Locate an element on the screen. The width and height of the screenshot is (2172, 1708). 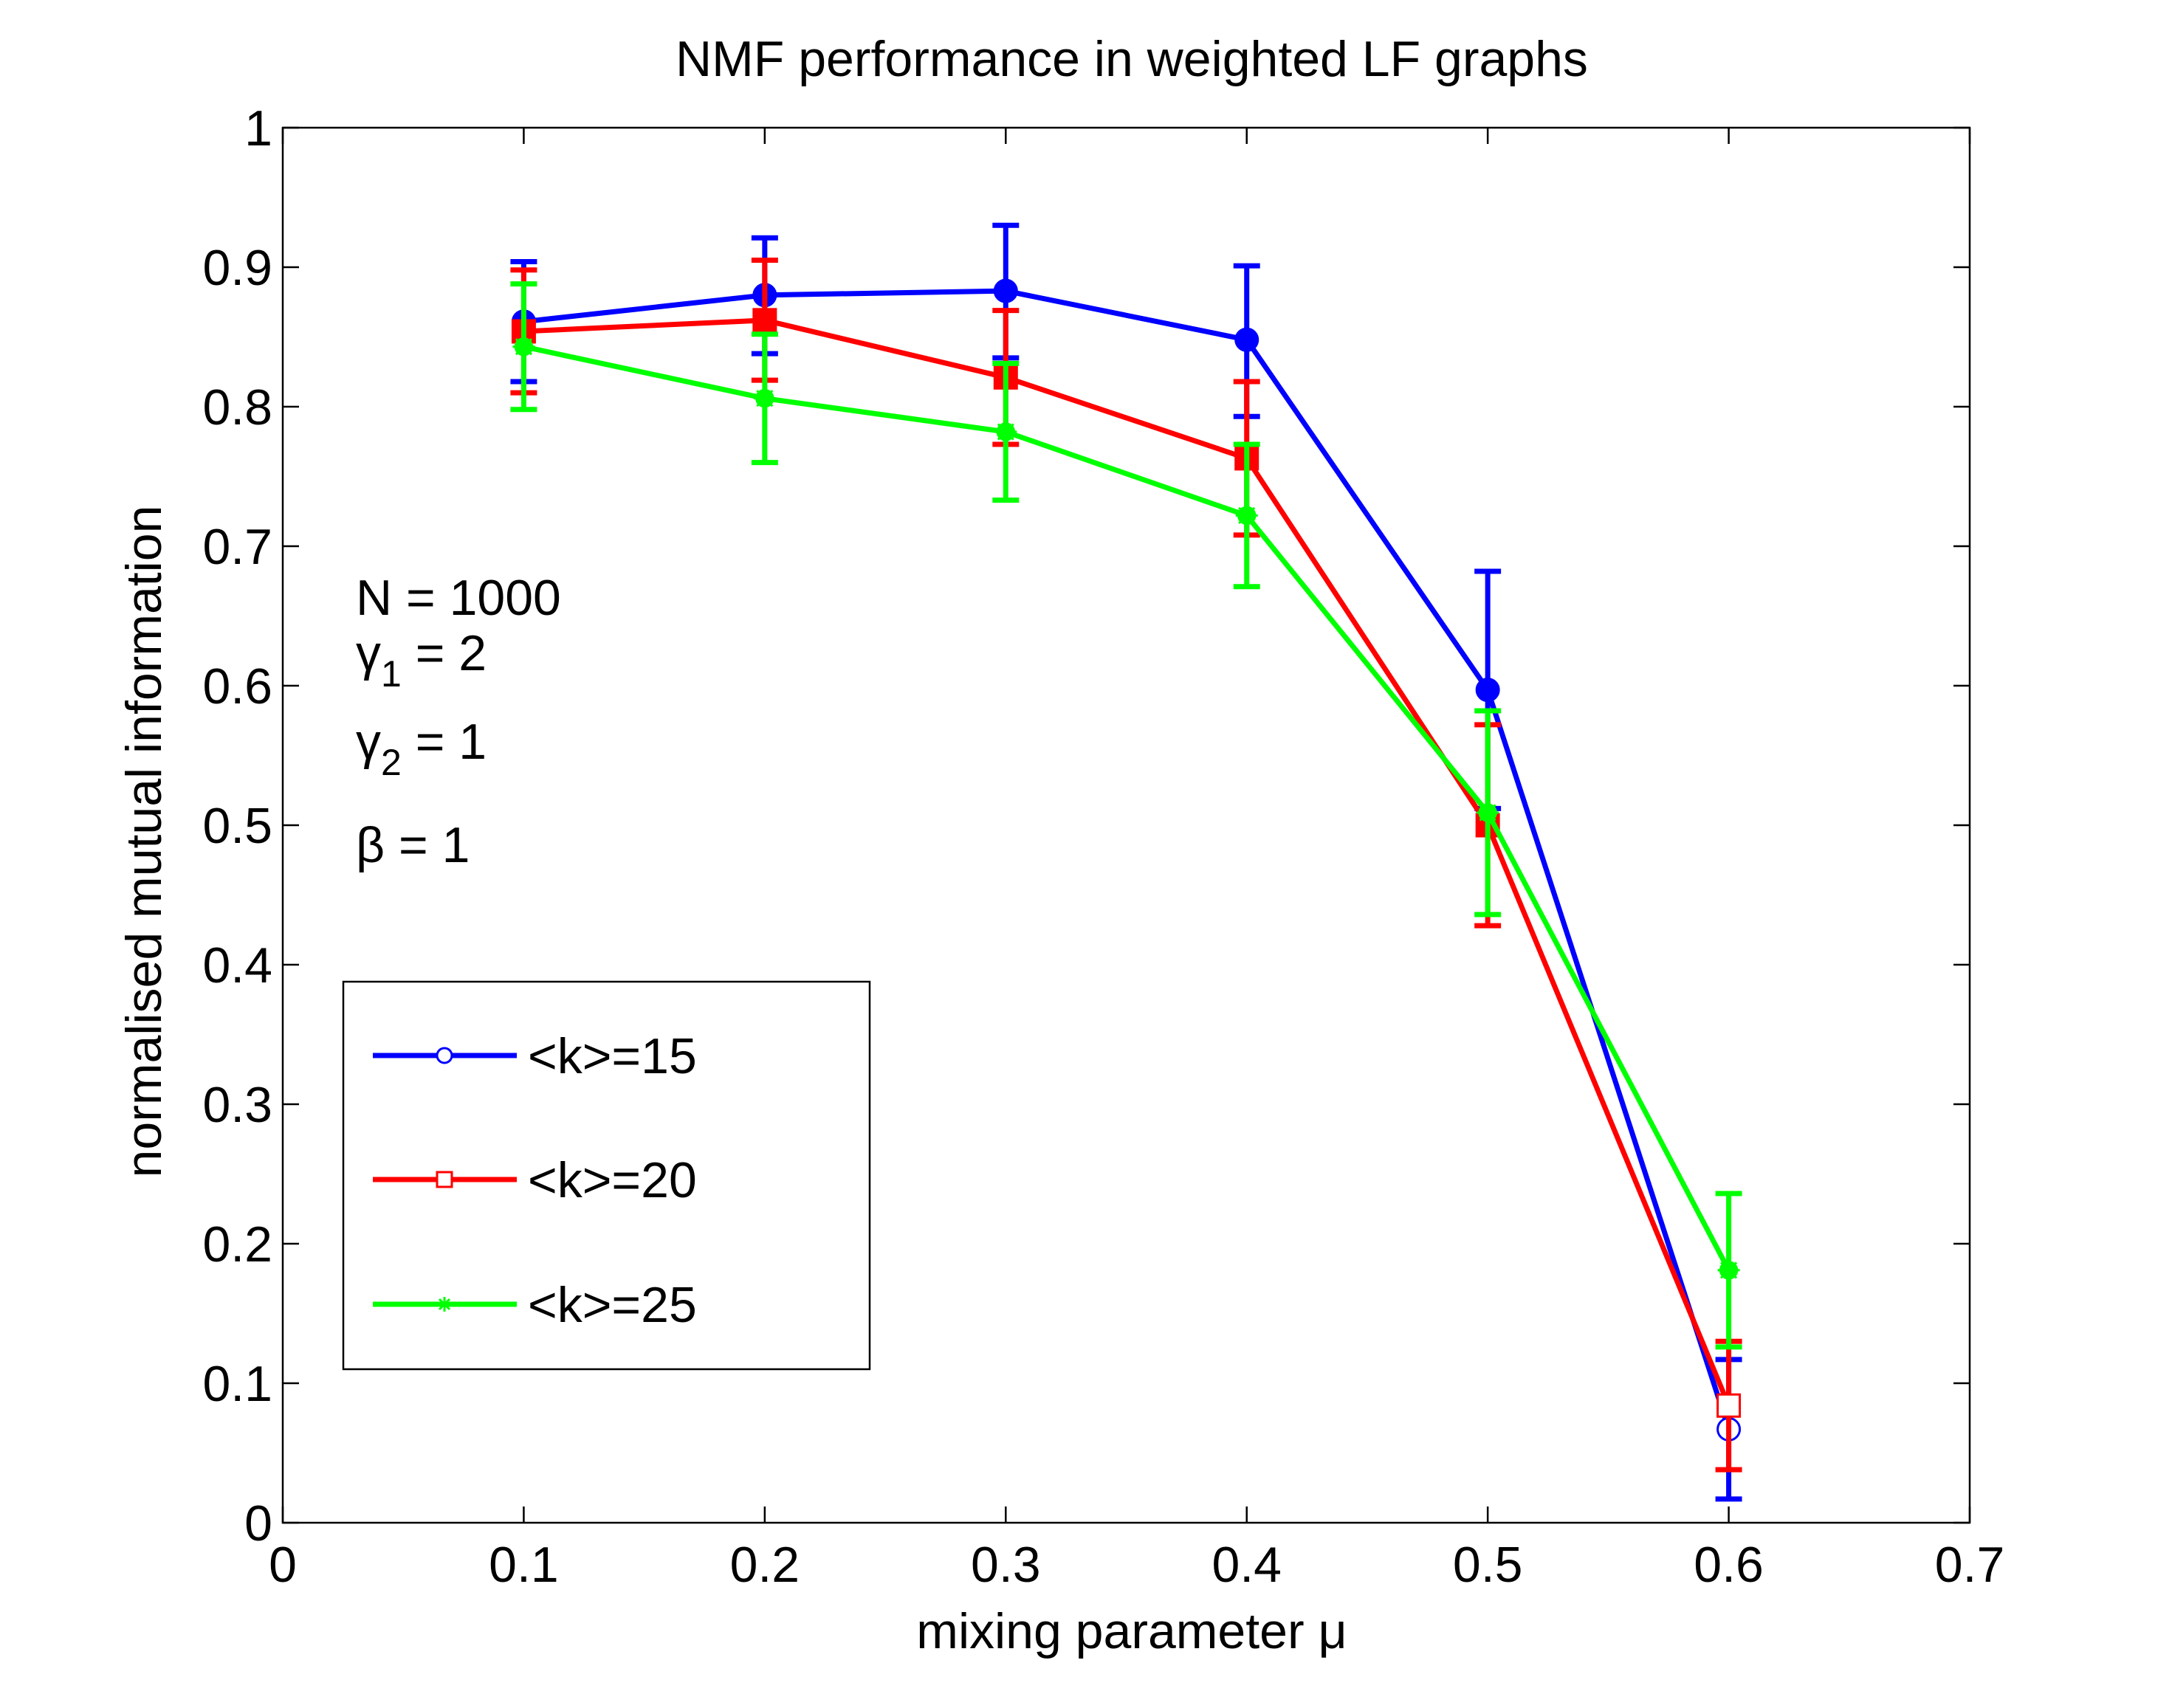
gamma1-subscript: 1 is located at coordinates (391, 674).